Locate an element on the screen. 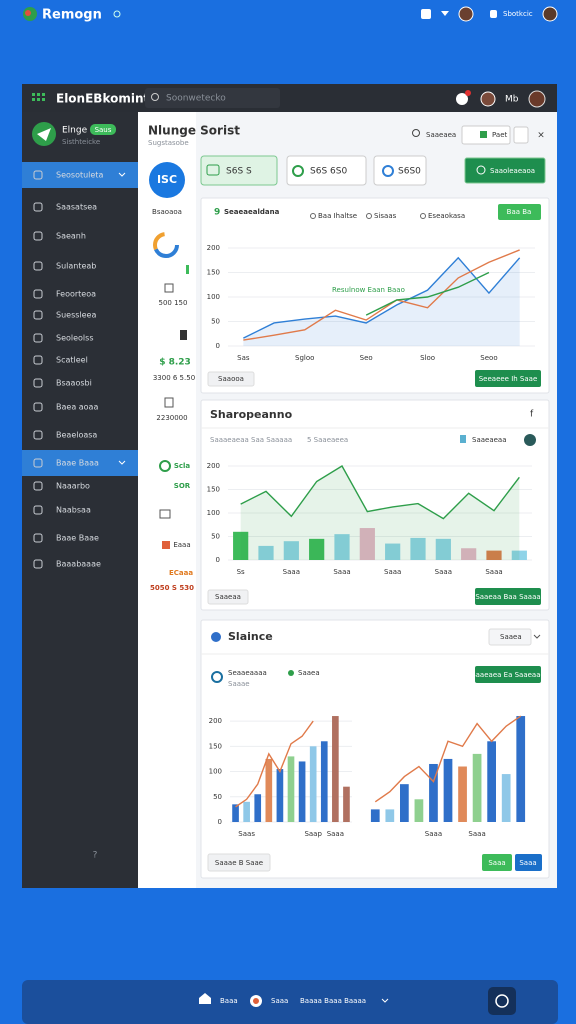 Image resolution: width=576 pixels, height=1024 pixels. nav-item: Baea aoaa is located at coordinates (77, 407).